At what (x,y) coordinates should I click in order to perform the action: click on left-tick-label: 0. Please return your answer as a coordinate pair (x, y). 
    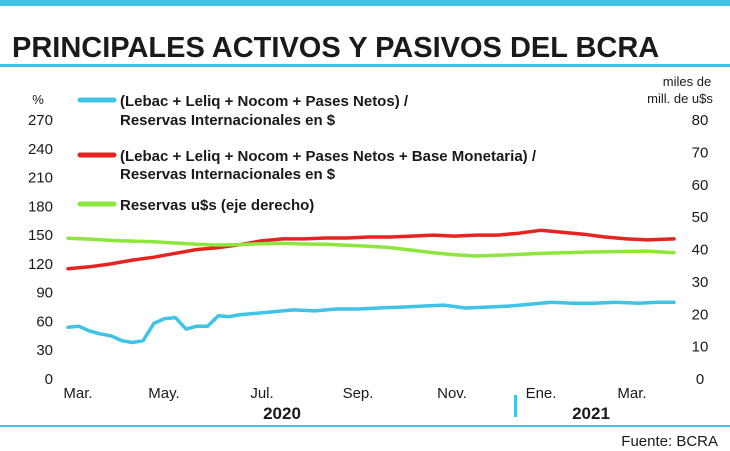
    Looking at the image, I should click on (49, 379).